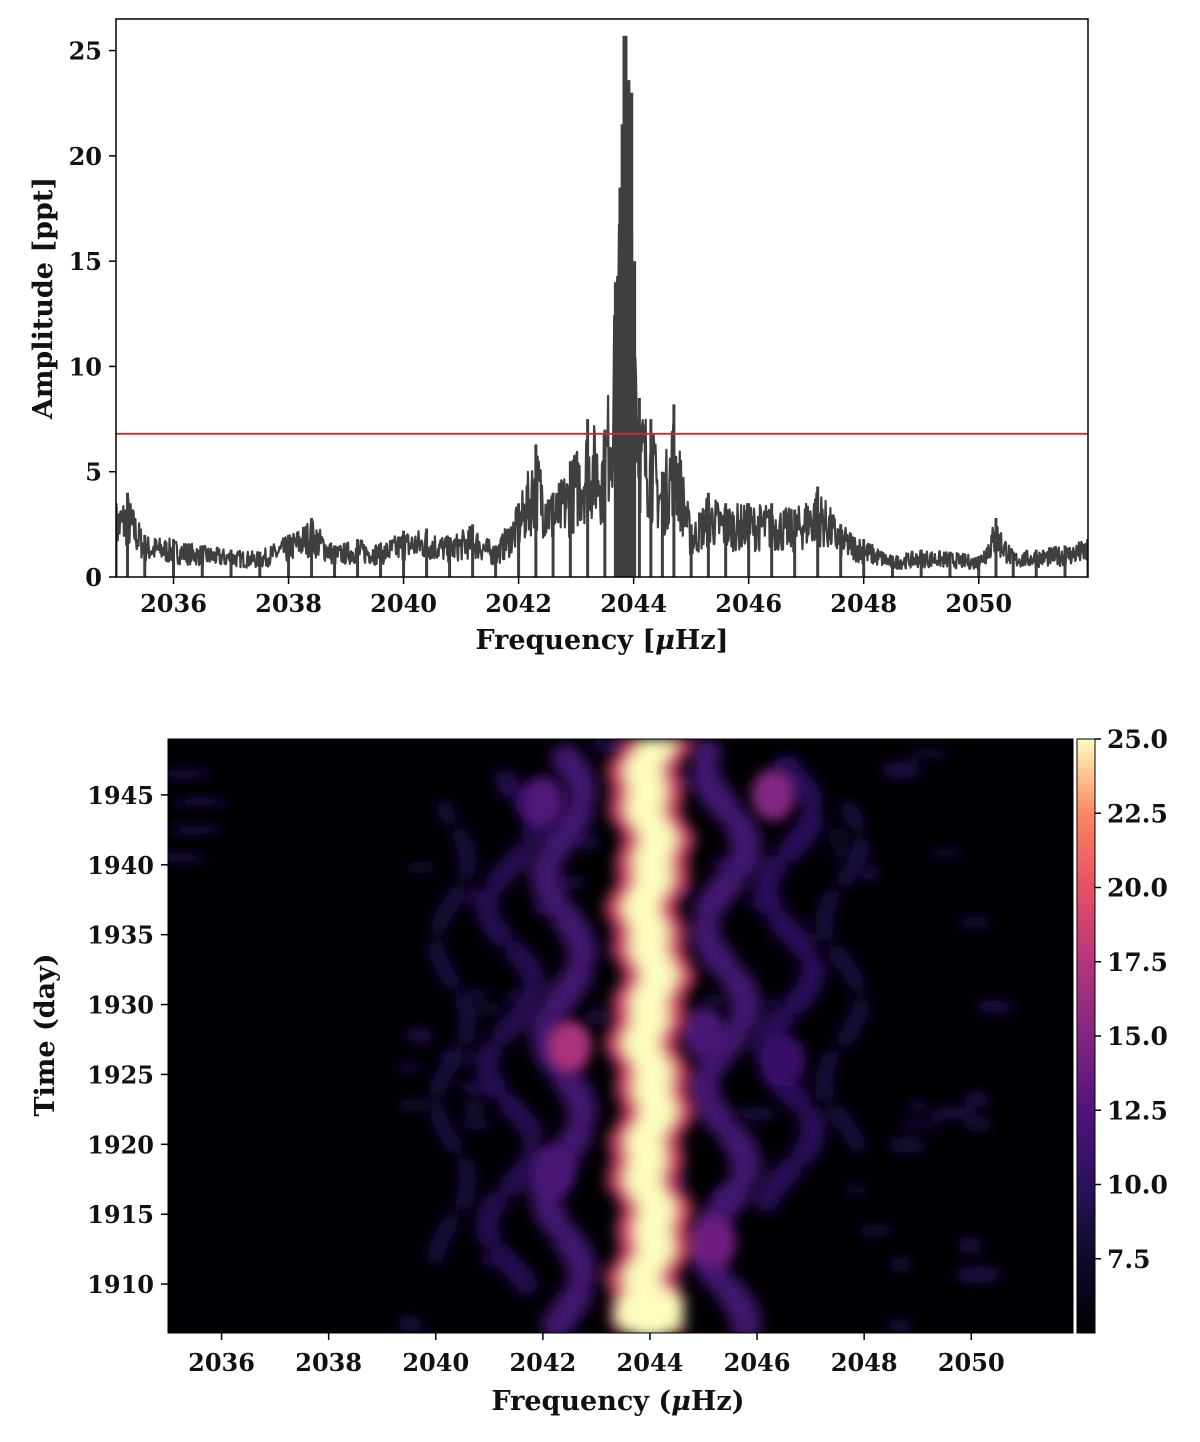 This screenshot has width=1200, height=1442. I want to click on heatmap-x-axis-label: Frequency (μHz), so click(617, 1401).